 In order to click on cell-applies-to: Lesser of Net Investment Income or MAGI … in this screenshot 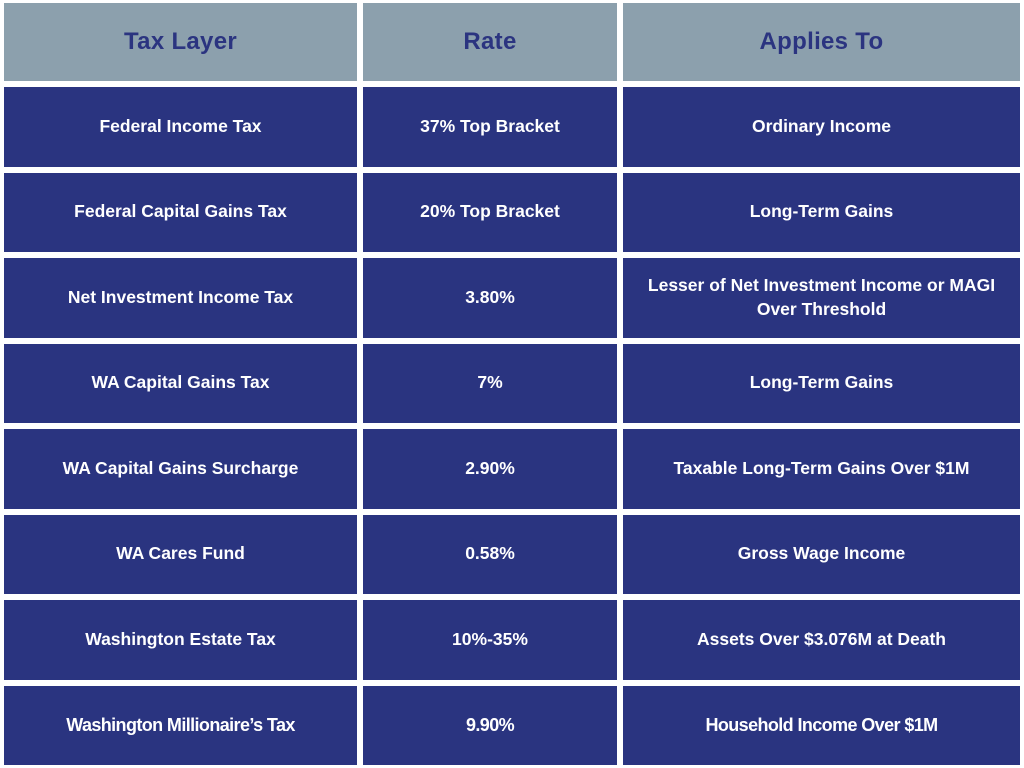, I will do `click(821, 298)`.